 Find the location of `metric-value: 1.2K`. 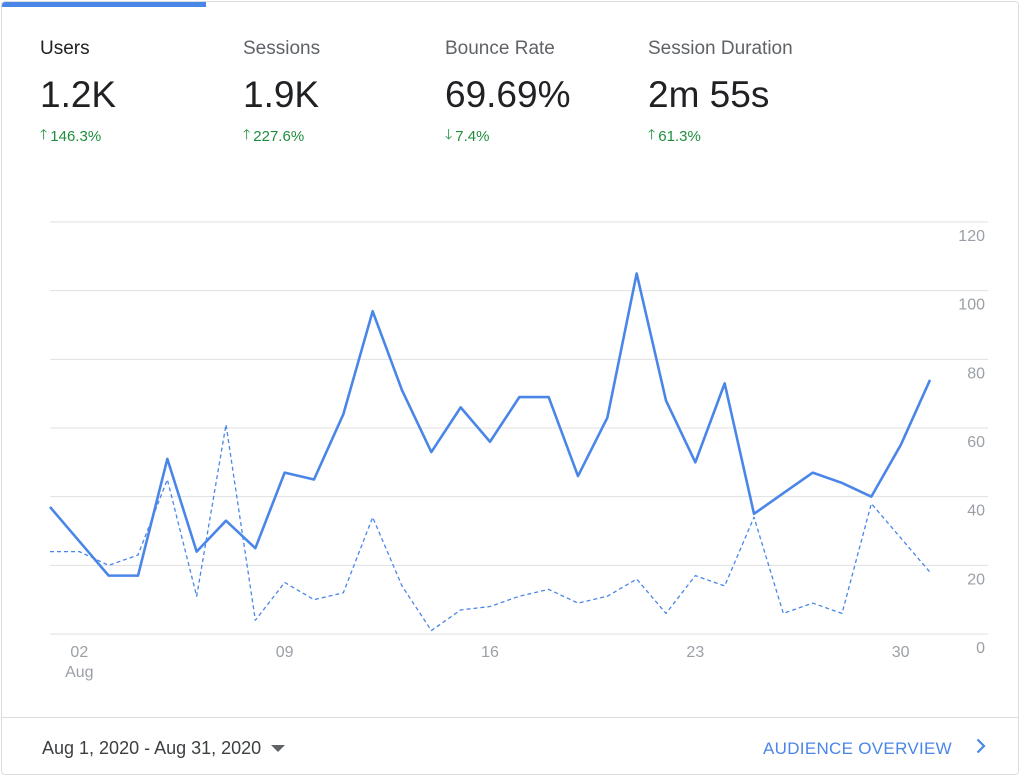

metric-value: 1.2K is located at coordinates (78, 94).